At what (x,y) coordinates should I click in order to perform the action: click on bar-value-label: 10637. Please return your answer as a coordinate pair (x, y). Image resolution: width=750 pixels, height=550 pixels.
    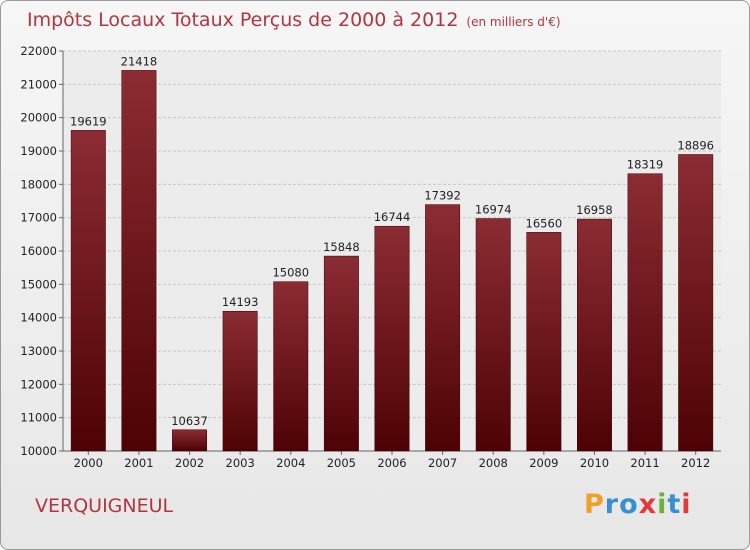
    Looking at the image, I should click on (189, 421).